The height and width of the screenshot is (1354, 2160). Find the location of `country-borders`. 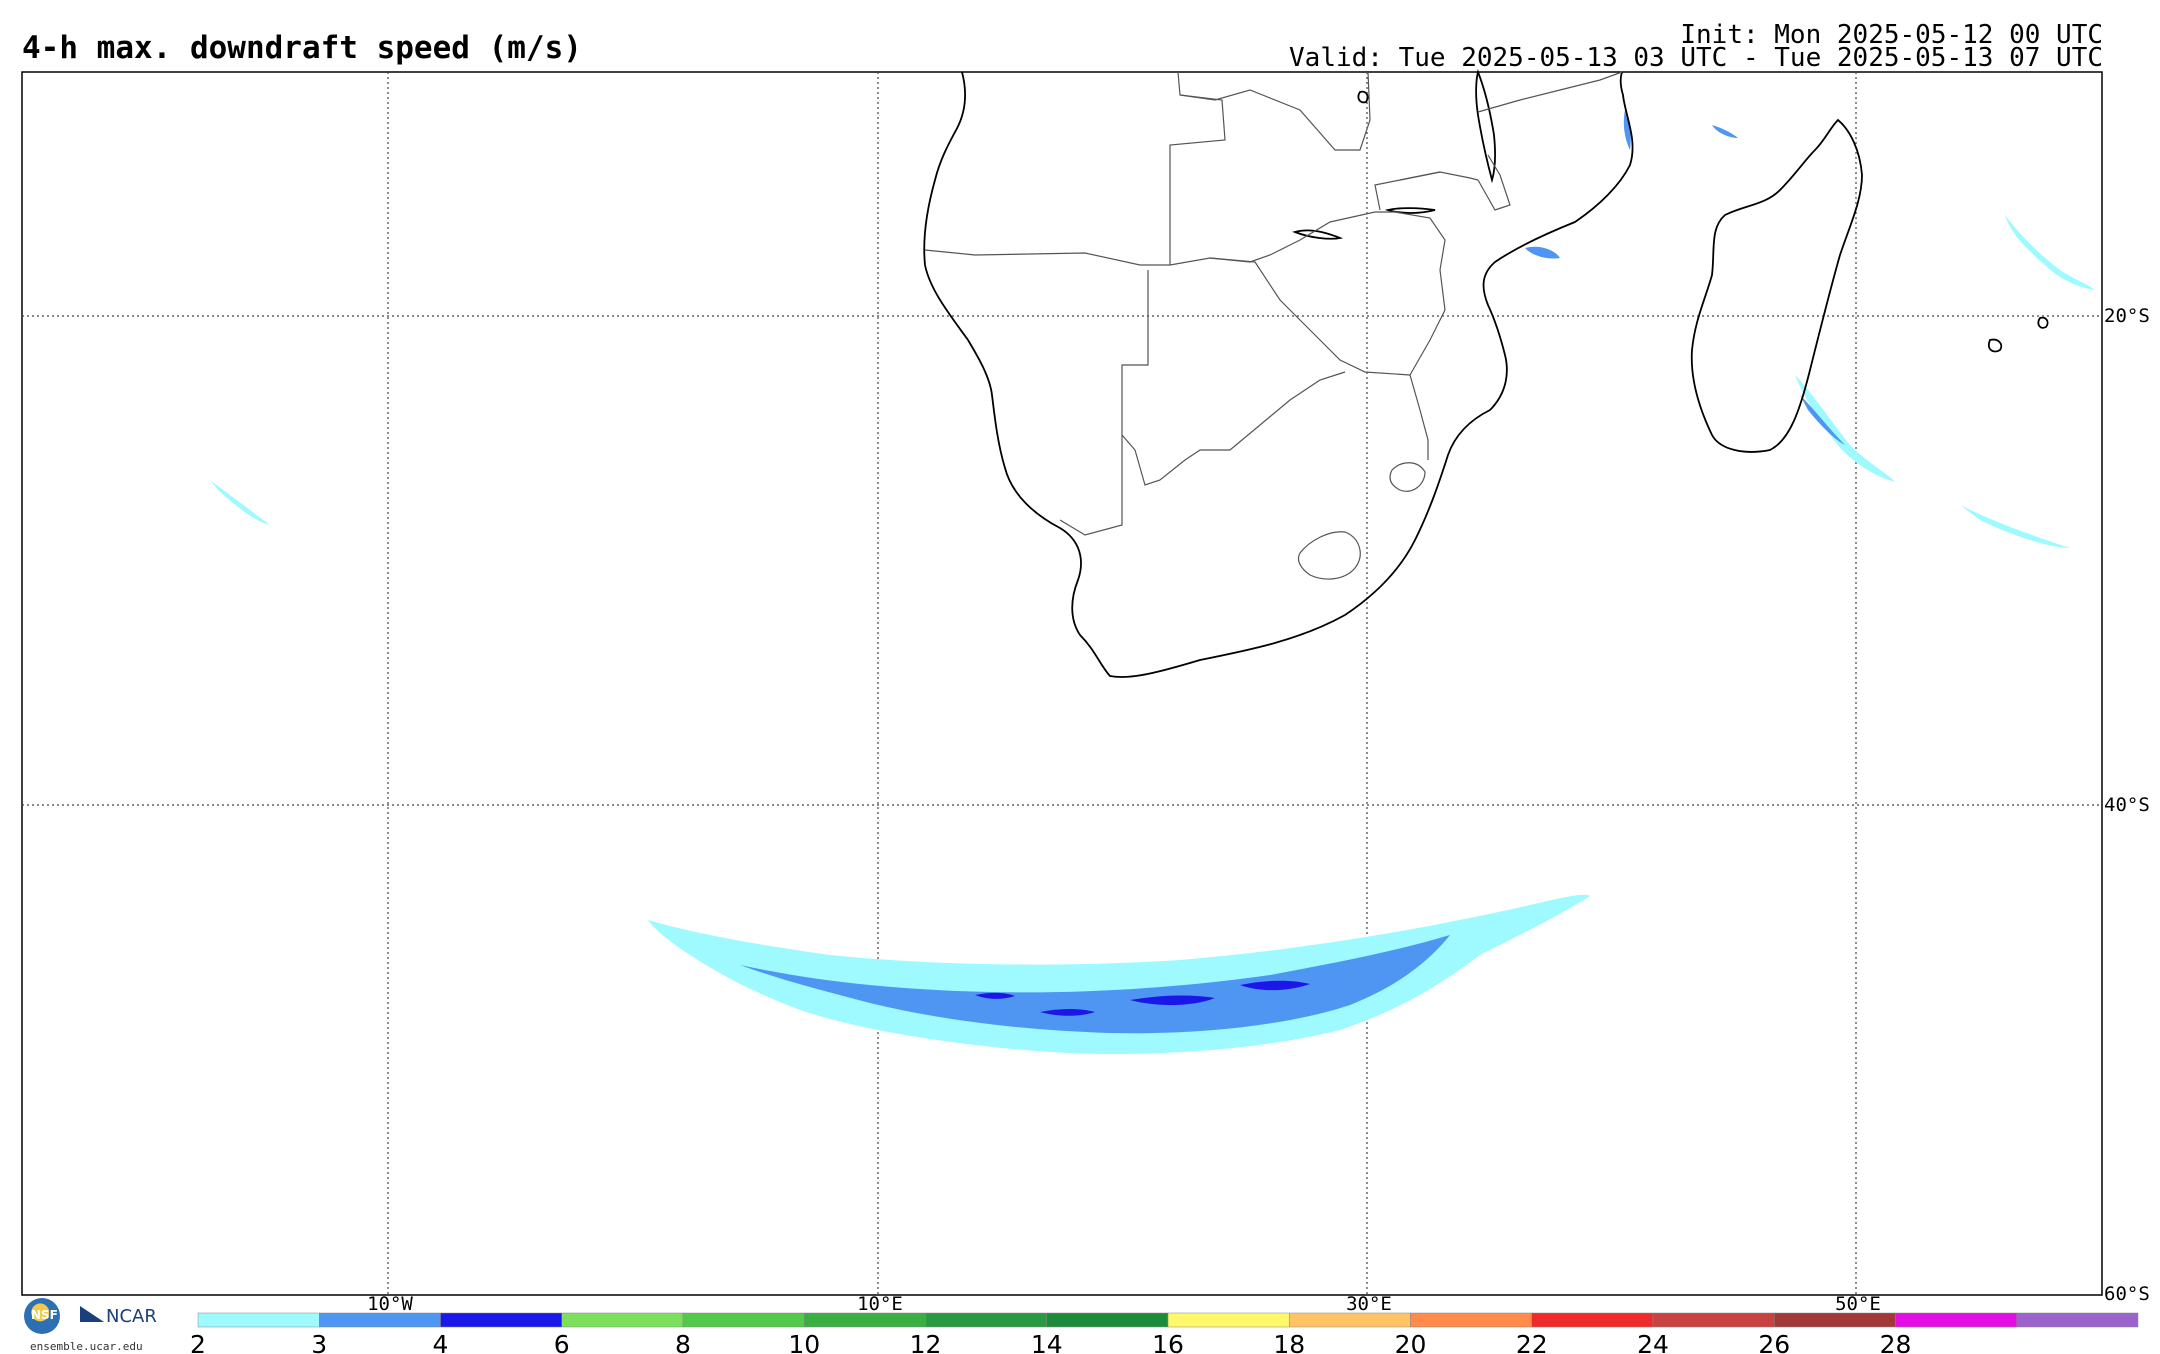

country-borders is located at coordinates (1273, 303).